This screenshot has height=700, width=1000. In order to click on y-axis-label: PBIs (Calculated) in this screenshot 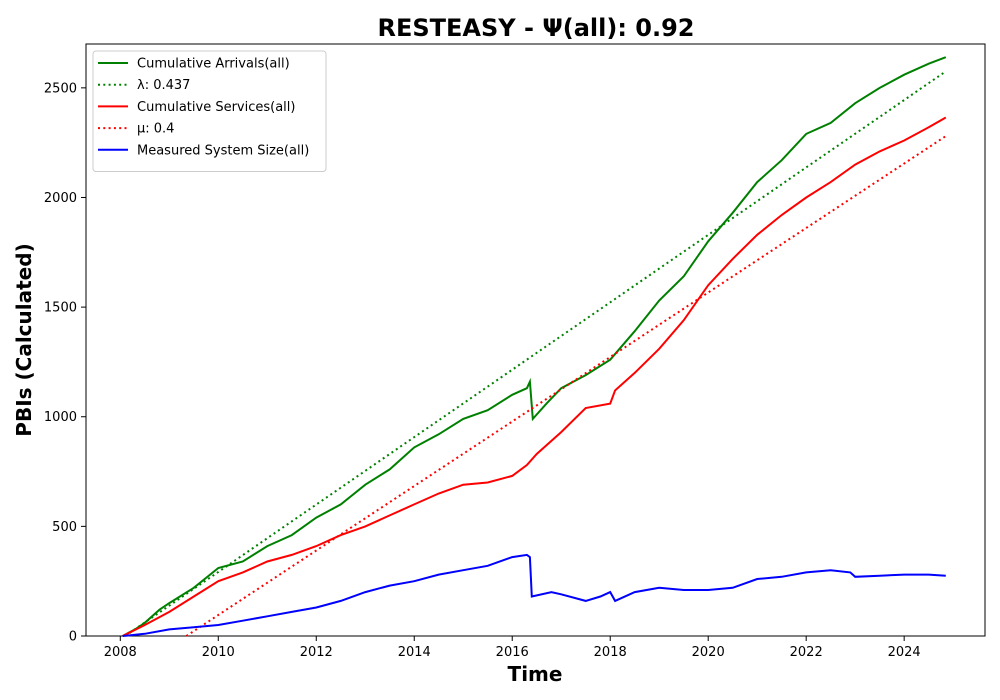, I will do `click(24, 339)`.